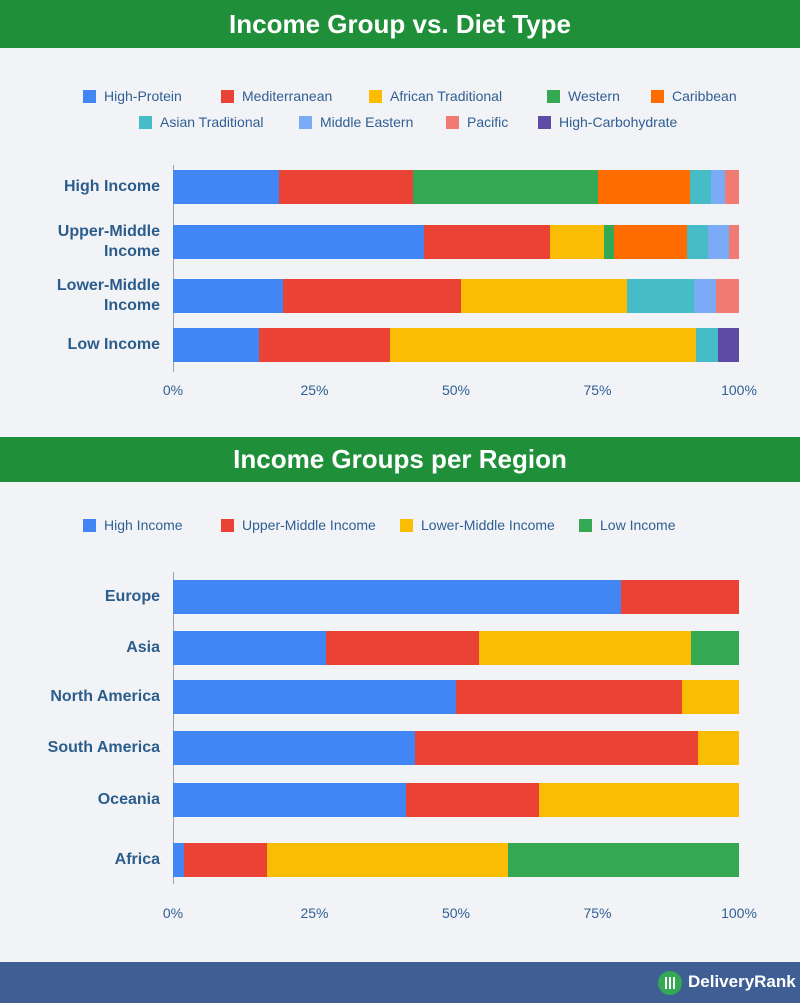  I want to click on y-tick-label: Asia, so click(143, 647).